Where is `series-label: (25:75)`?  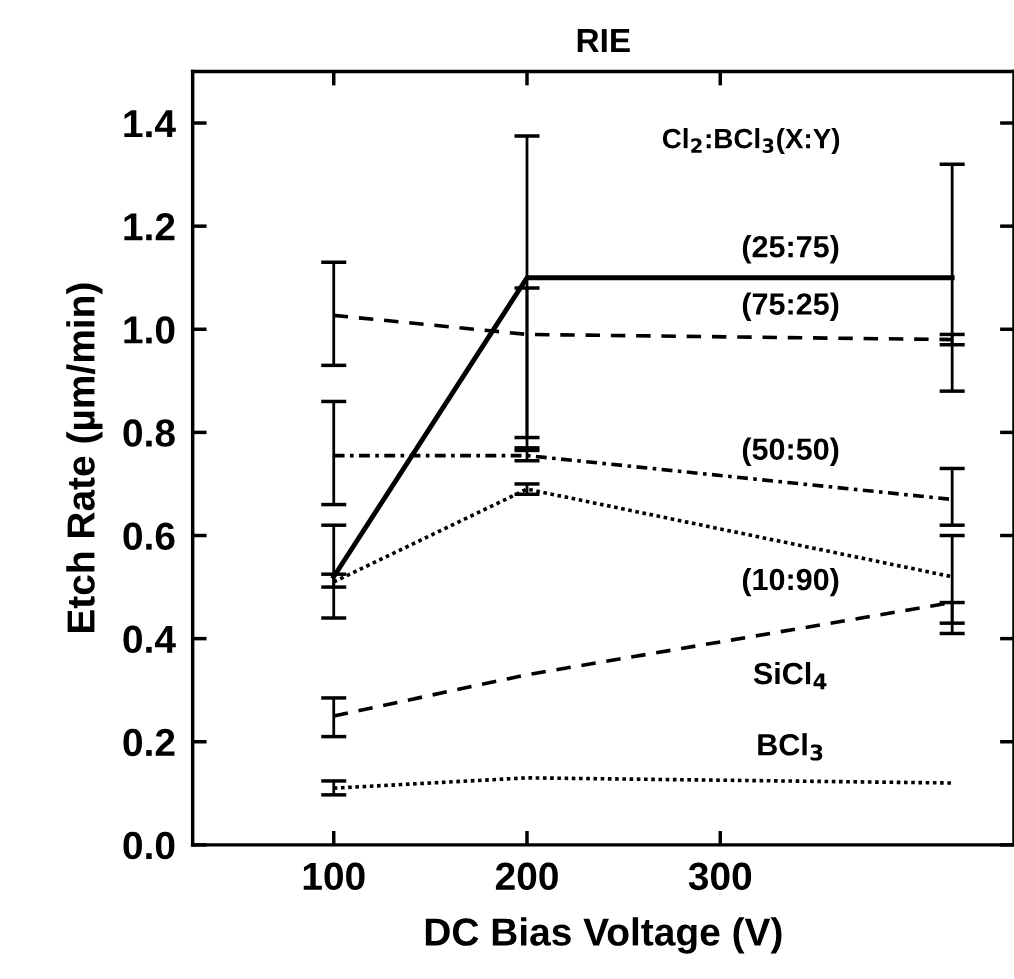 series-label: (25:75) is located at coordinates (790, 249).